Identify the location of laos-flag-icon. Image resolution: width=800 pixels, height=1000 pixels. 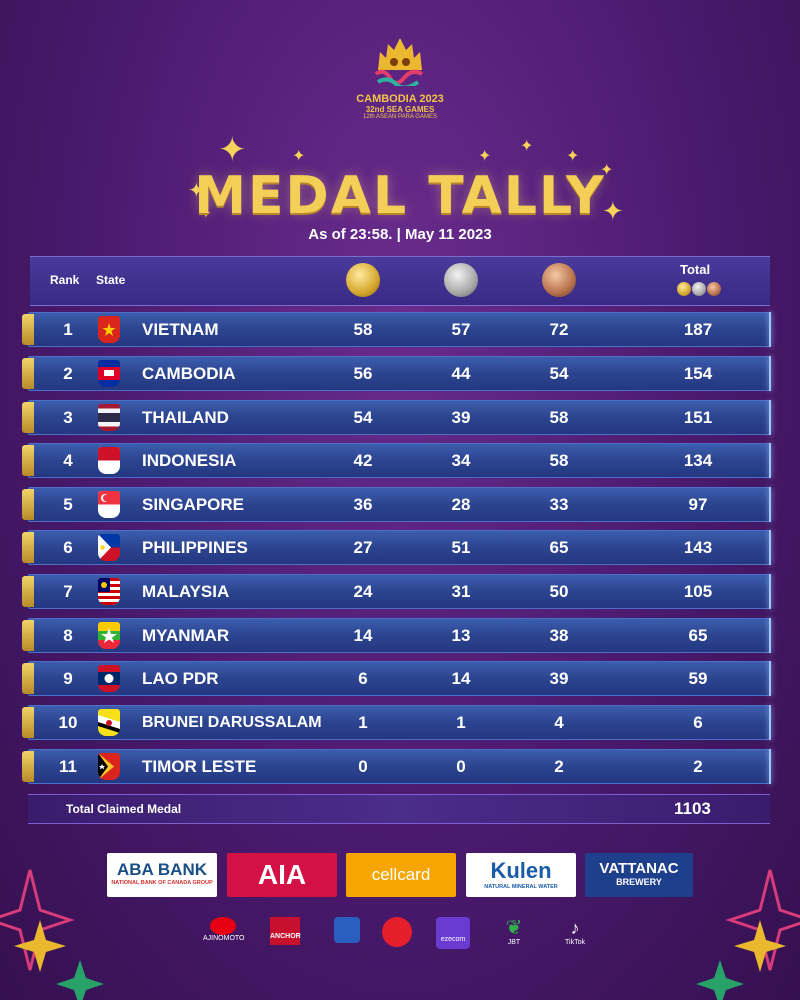
(109, 678).